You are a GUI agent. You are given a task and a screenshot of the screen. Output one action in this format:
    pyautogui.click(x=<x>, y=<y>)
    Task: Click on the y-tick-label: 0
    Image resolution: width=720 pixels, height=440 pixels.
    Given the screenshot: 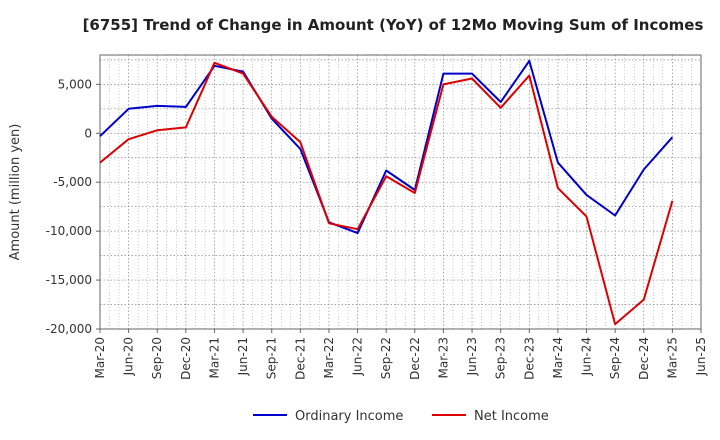 What is the action you would take?
    pyautogui.click(x=88, y=133)
    